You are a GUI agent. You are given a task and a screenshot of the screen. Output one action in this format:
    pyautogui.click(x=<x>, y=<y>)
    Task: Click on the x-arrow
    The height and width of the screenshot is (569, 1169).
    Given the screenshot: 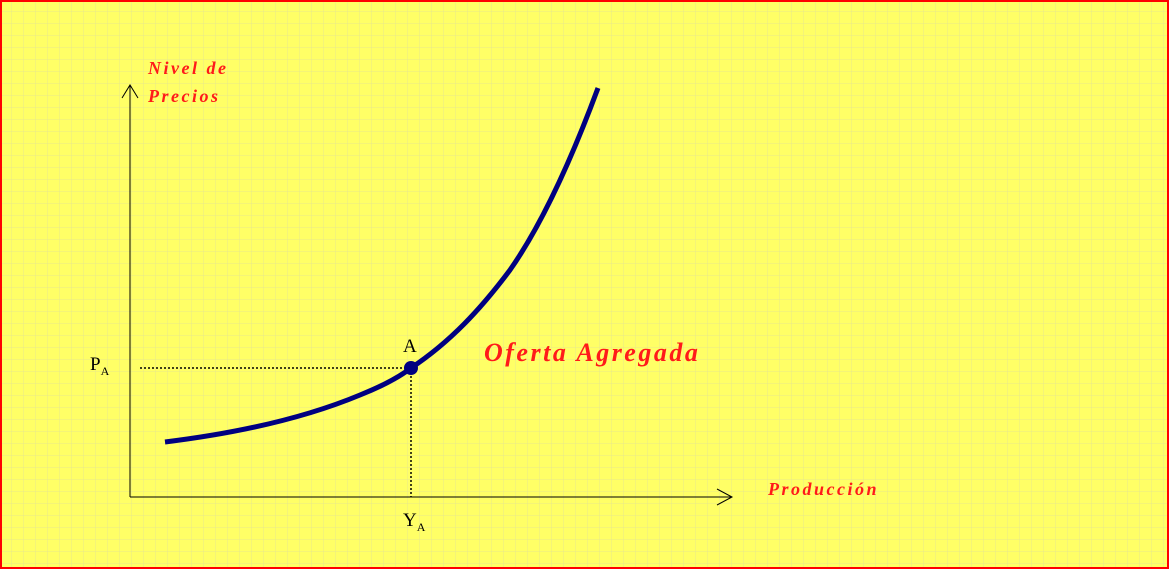 What is the action you would take?
    pyautogui.click(x=725, y=497)
    